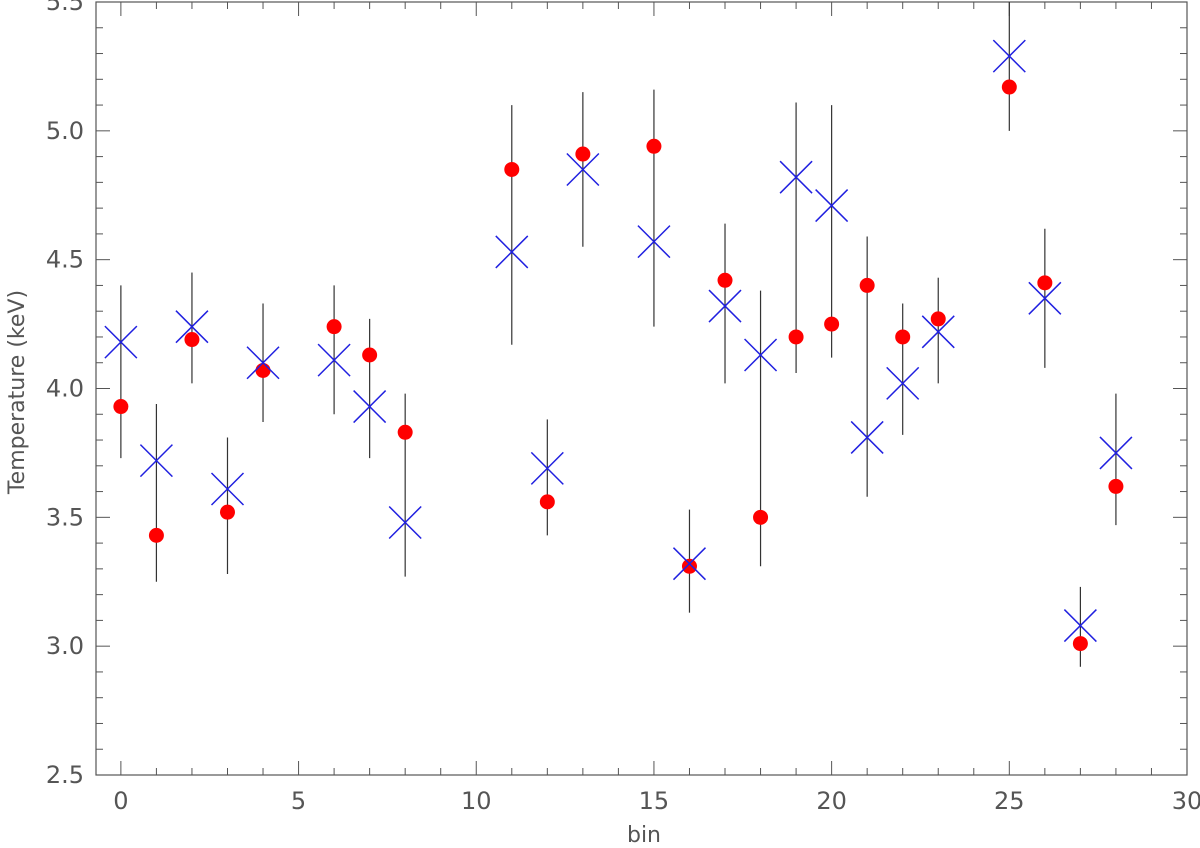 Image resolution: width=1200 pixels, height=848 pixels. Describe the element at coordinates (1009, 801) in the screenshot. I see `x-tick-label: 25` at that location.